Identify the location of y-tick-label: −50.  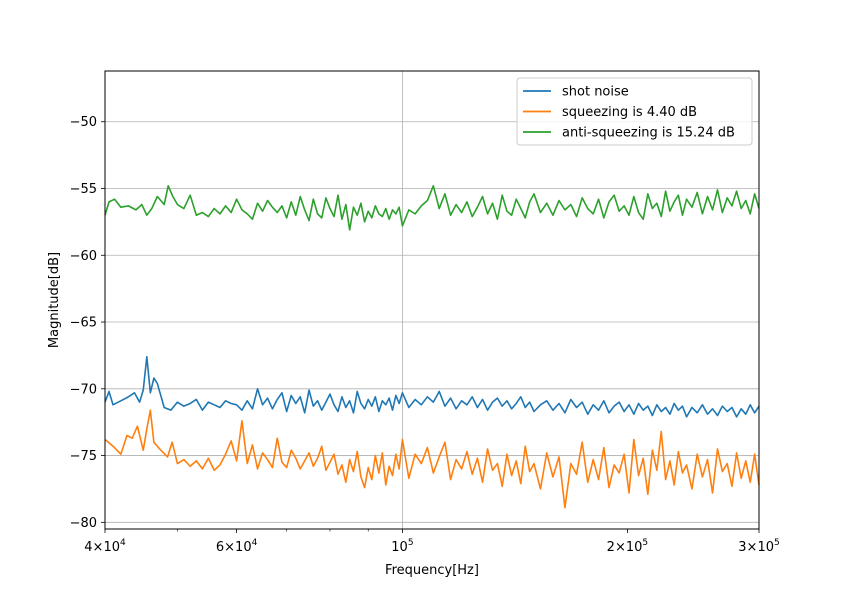
(83, 122).